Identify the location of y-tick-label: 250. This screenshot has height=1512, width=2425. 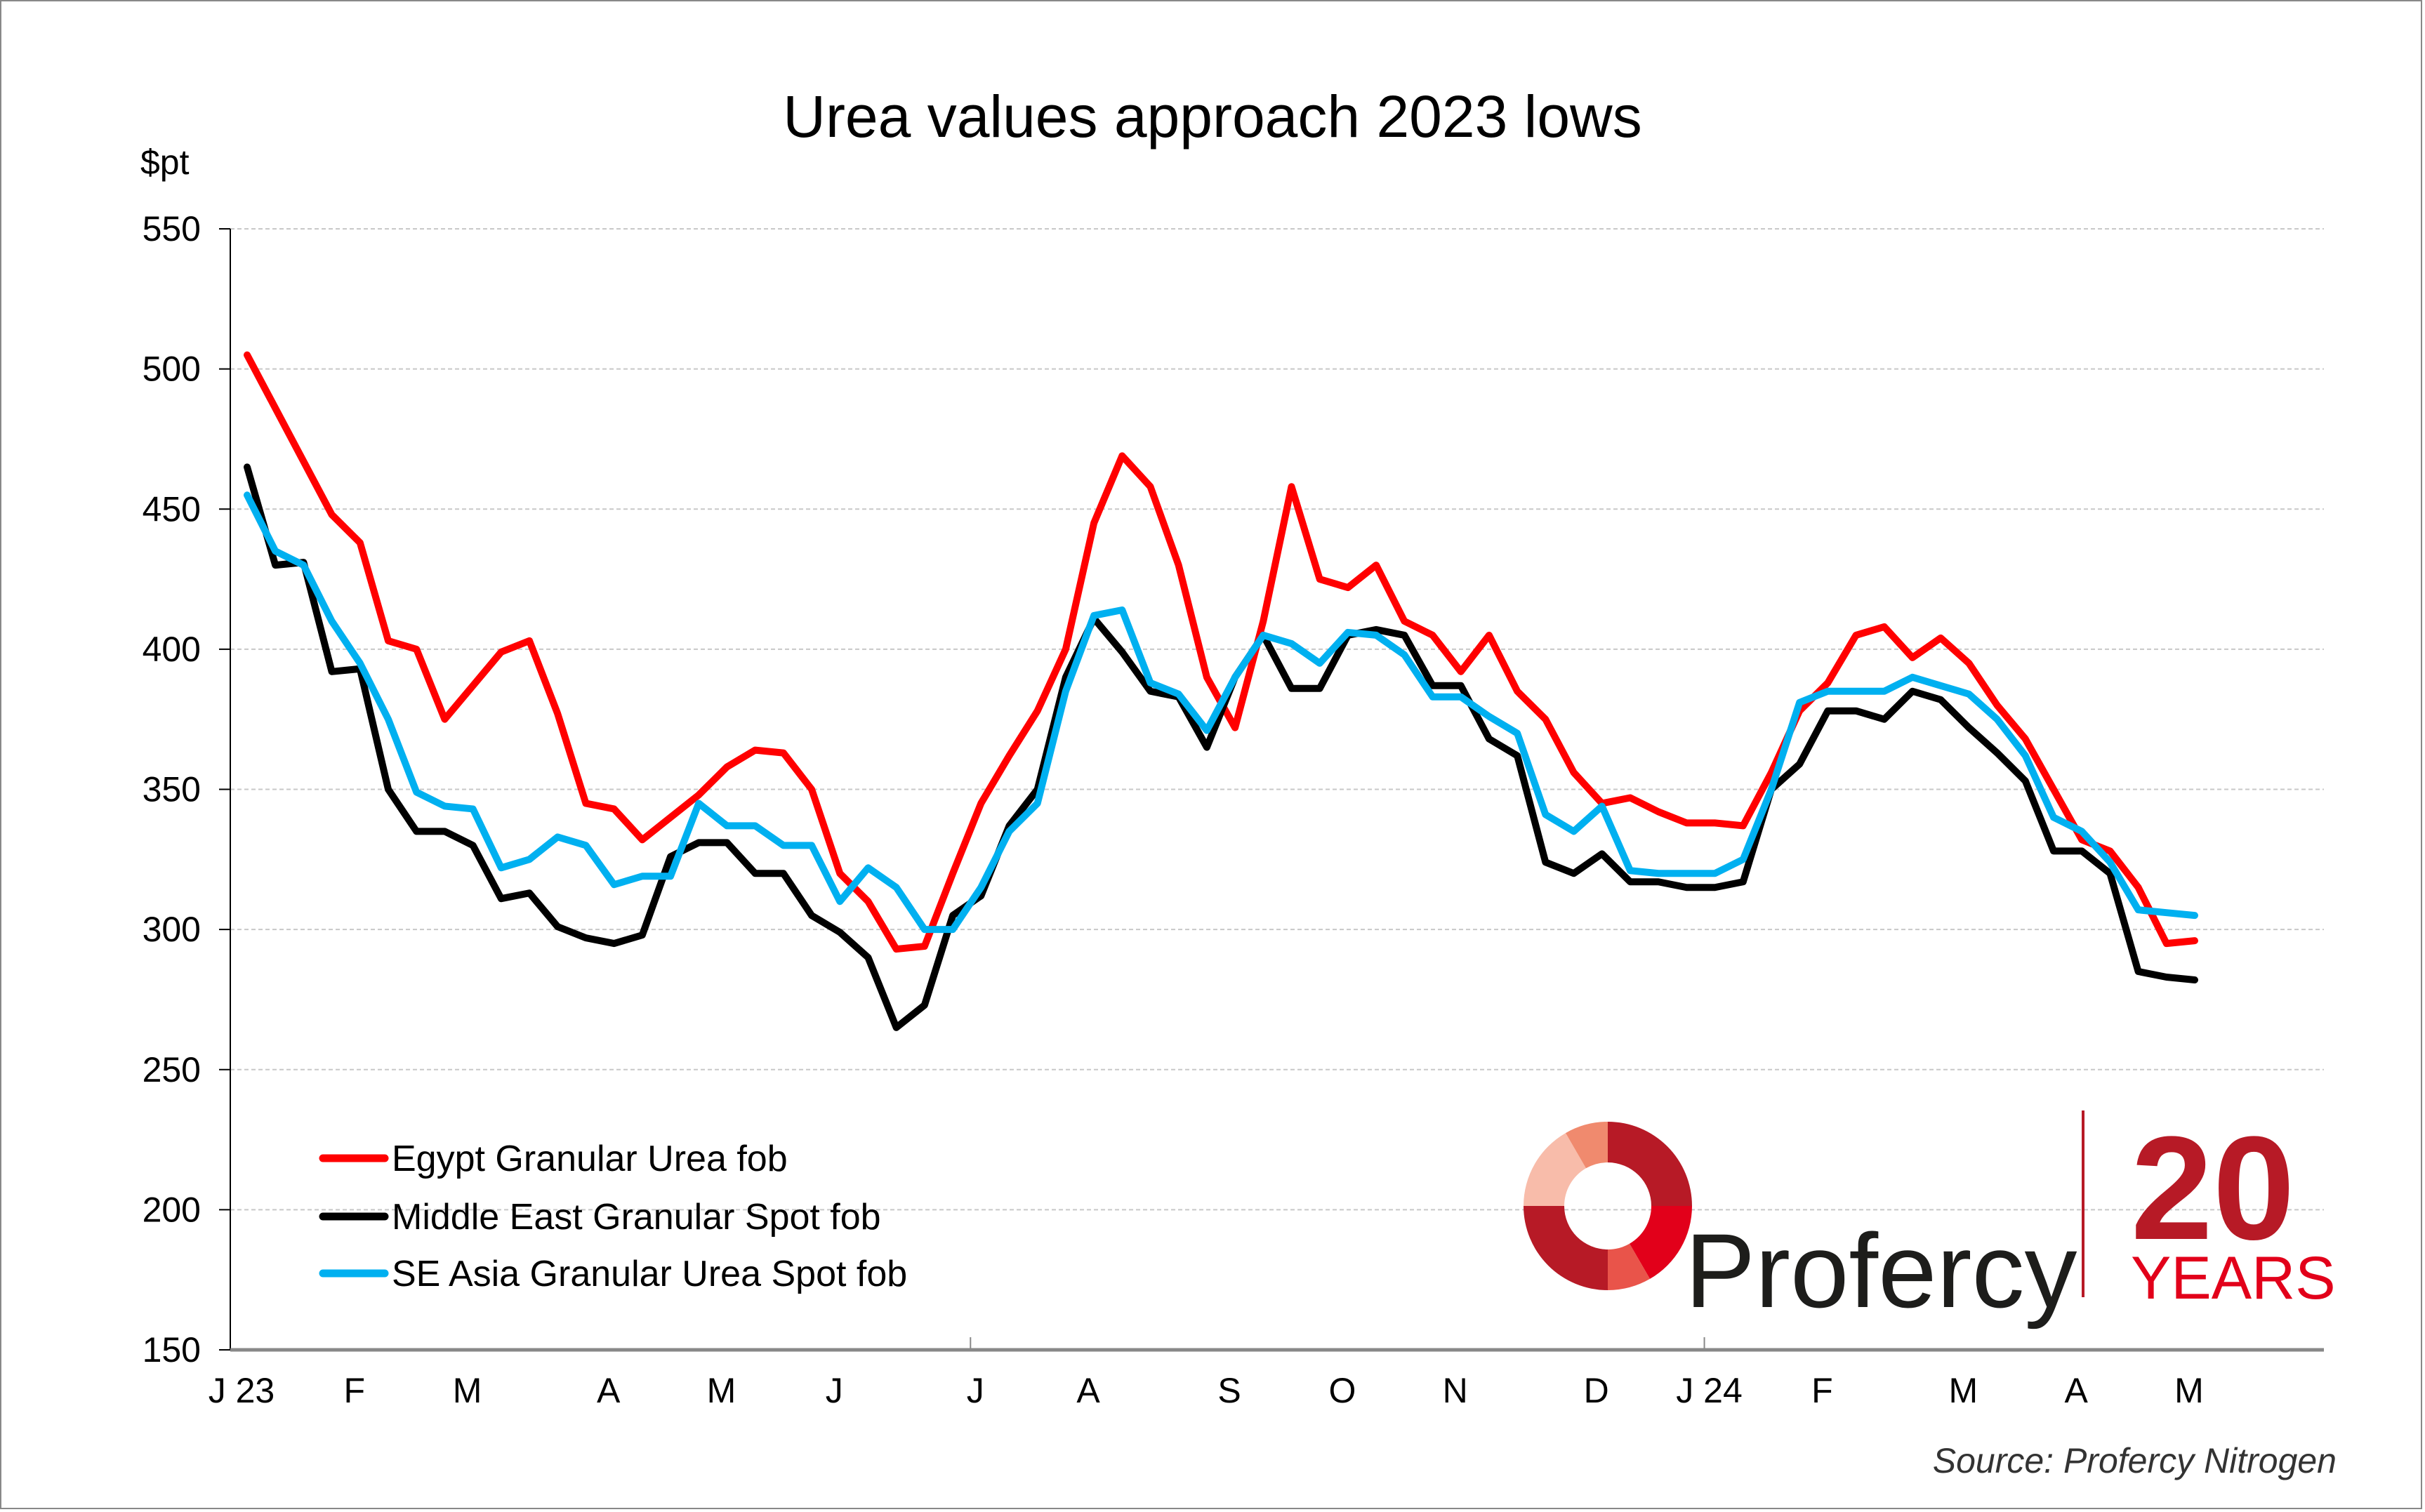
(172, 1069).